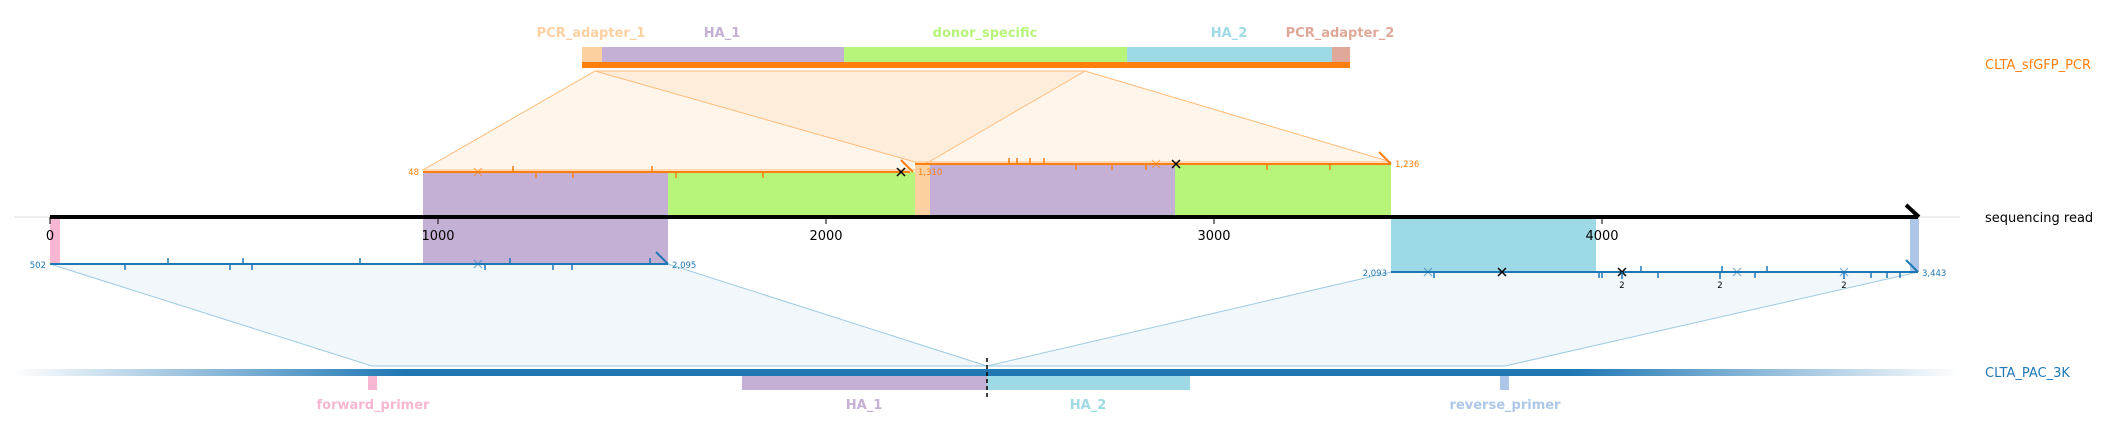 The height and width of the screenshot is (439, 2111). Describe the element at coordinates (907, 166) in the screenshot. I see `orange-alignment-1-end` at that location.